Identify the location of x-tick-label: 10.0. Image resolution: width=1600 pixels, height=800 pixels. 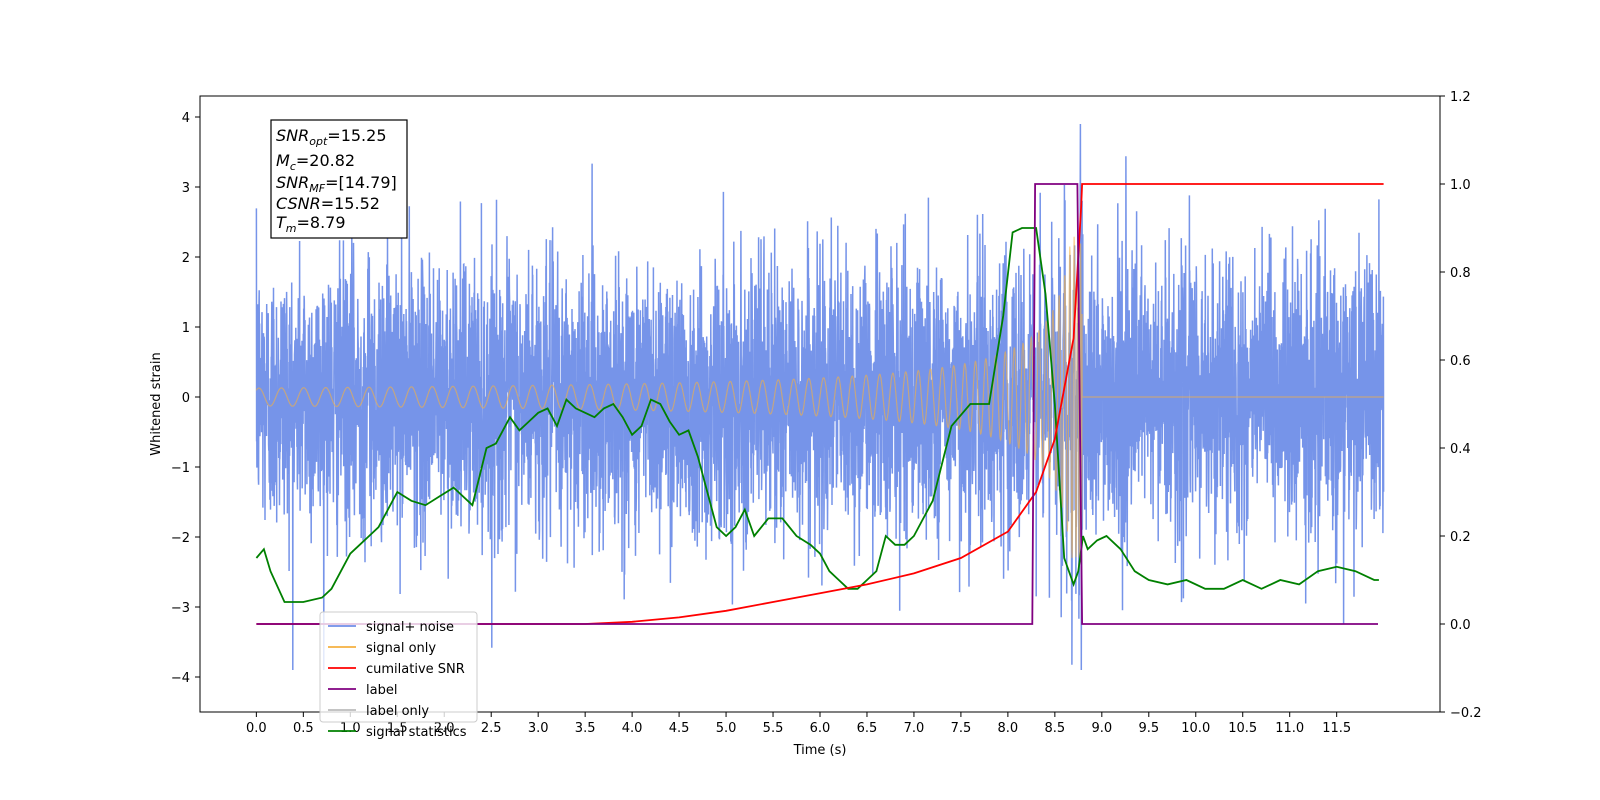
(1195, 728).